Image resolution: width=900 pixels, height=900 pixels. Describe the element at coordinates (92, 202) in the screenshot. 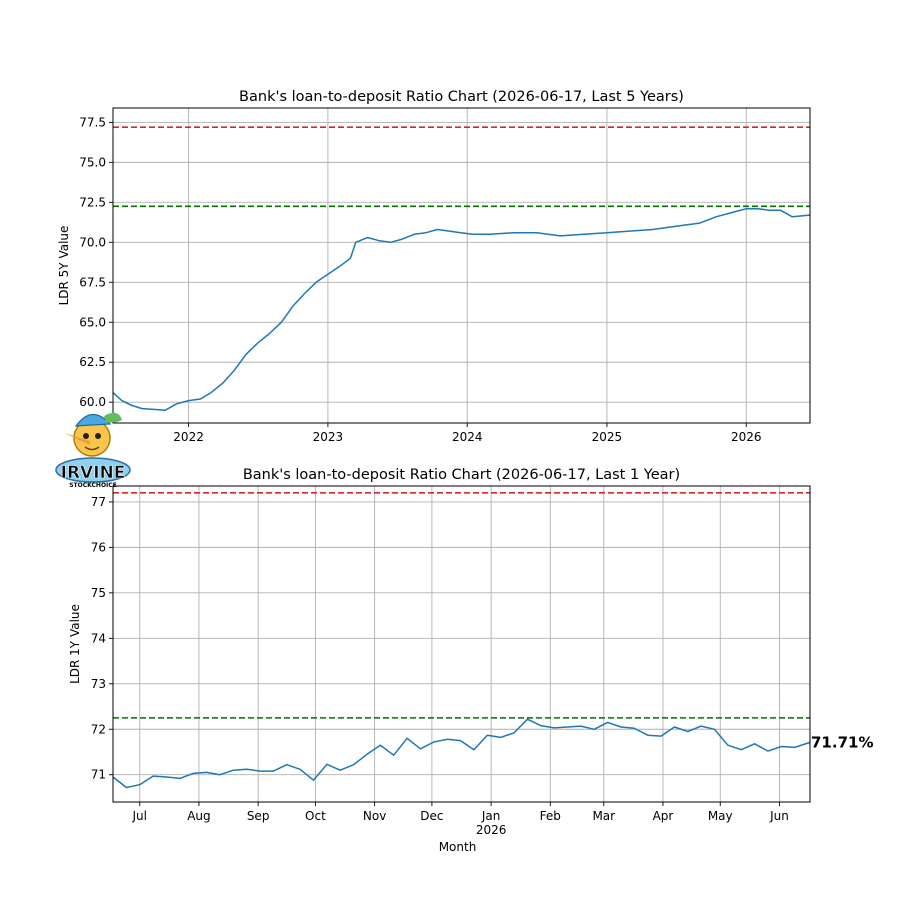

I see `y-tick-label: 72.5` at that location.